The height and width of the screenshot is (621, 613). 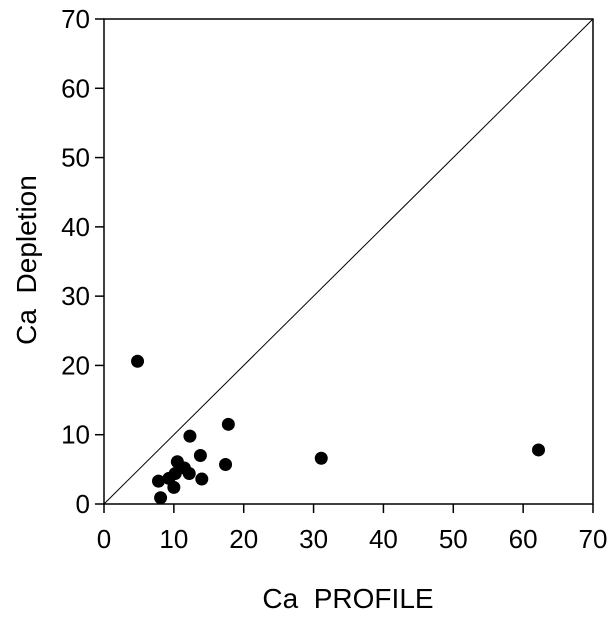 What do you see at coordinates (453, 539) in the screenshot?
I see `x-tick-label: 50` at bounding box center [453, 539].